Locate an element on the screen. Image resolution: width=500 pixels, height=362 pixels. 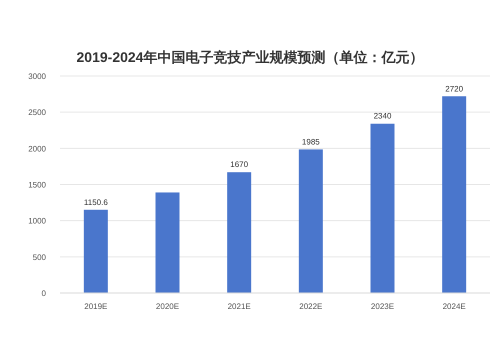
data-label: 2340 is located at coordinates (383, 116).